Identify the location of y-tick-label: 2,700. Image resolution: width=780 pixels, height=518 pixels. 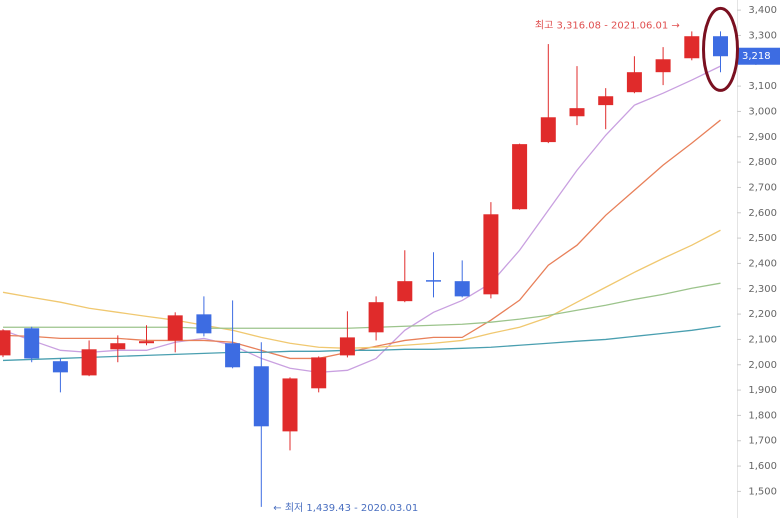
(762, 187).